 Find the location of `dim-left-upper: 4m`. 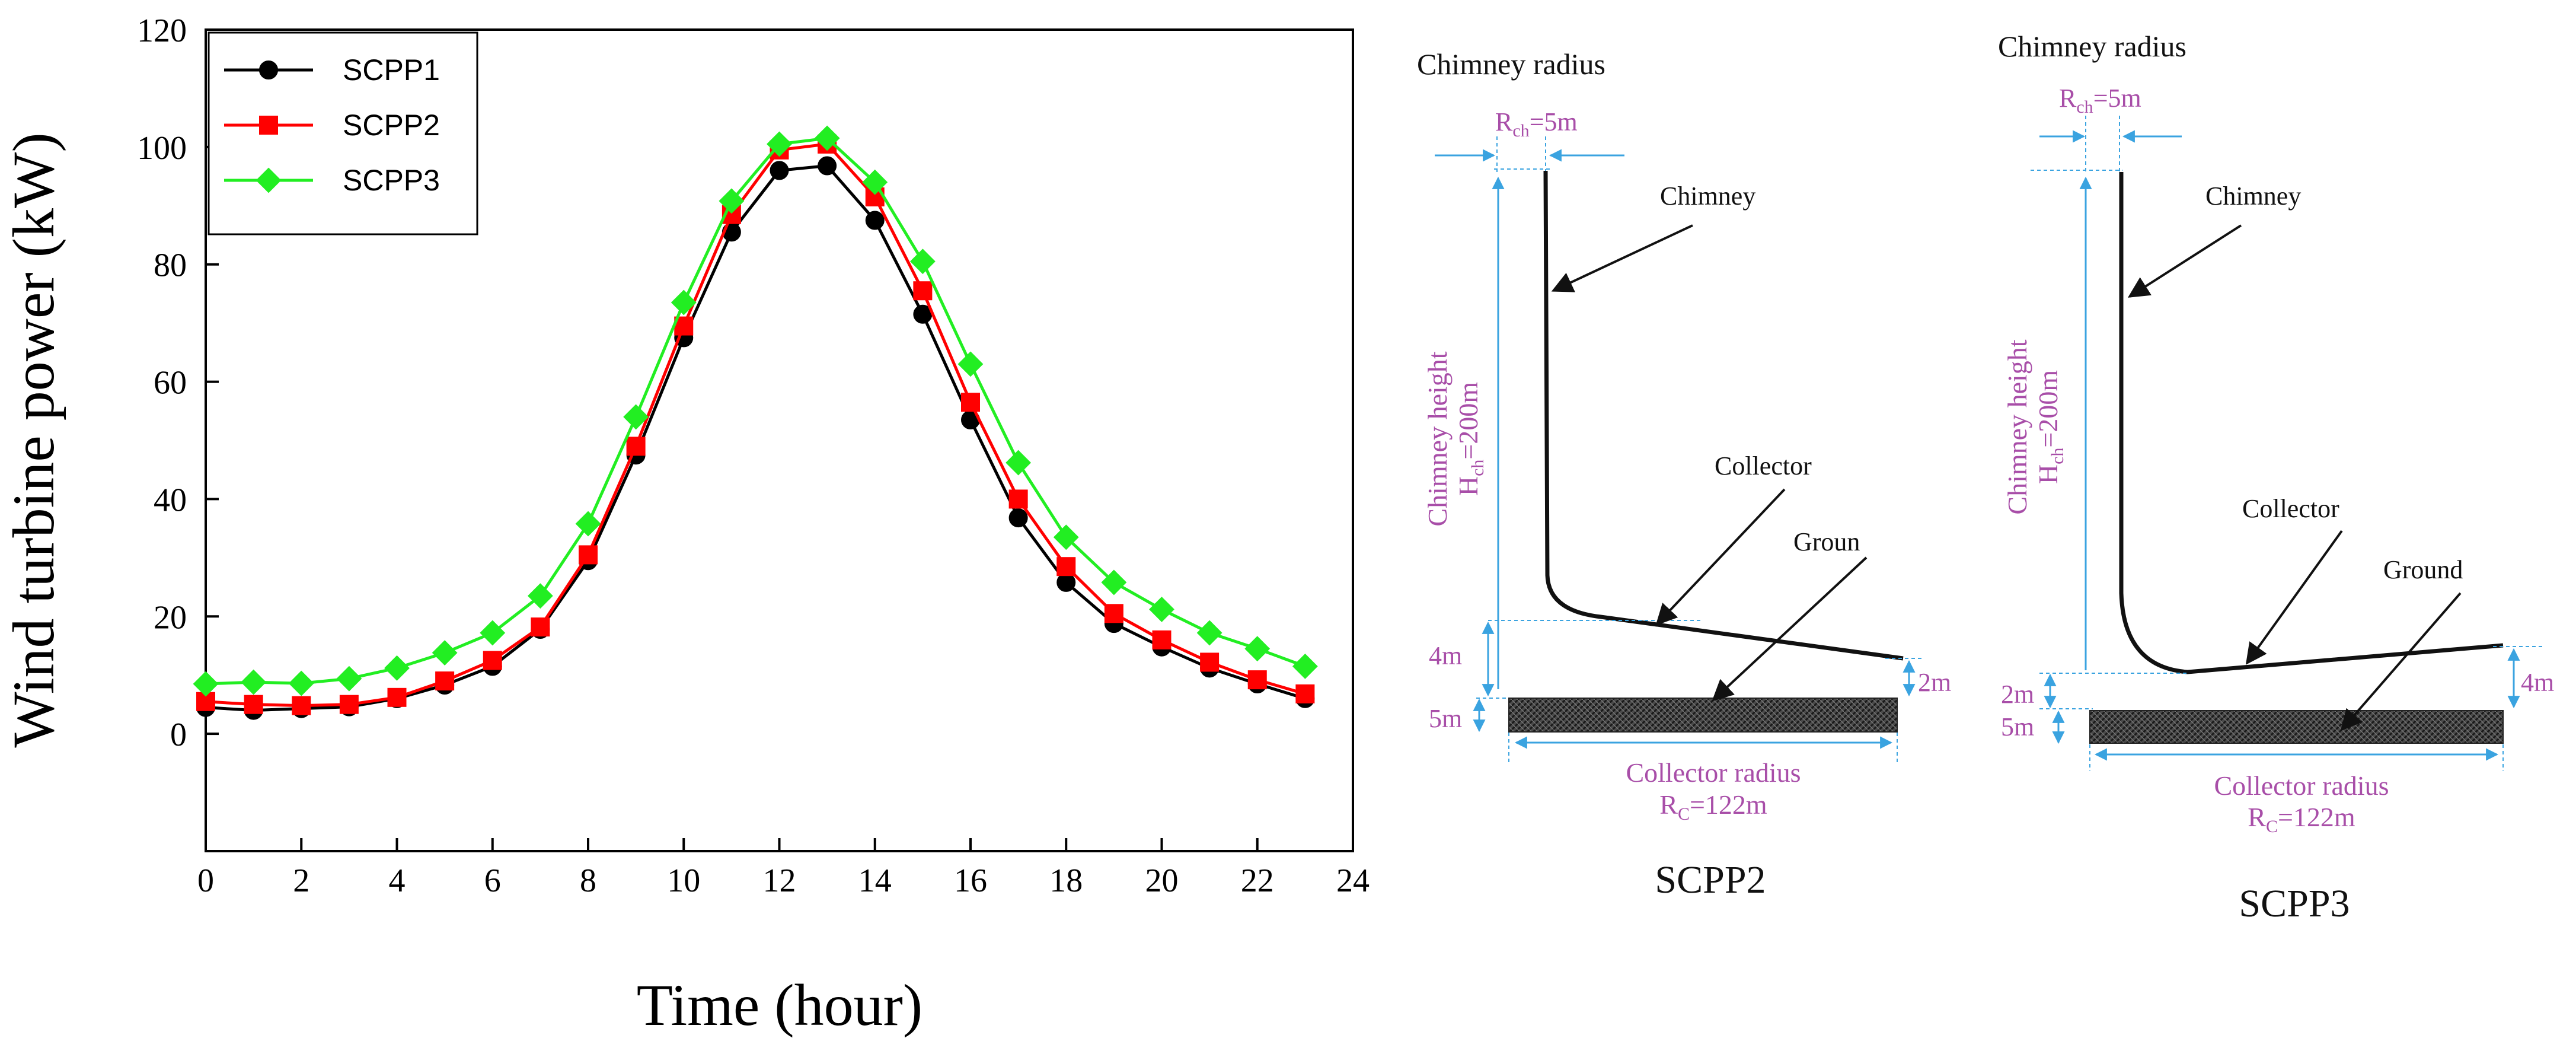

dim-left-upper: 4m is located at coordinates (1445, 655).